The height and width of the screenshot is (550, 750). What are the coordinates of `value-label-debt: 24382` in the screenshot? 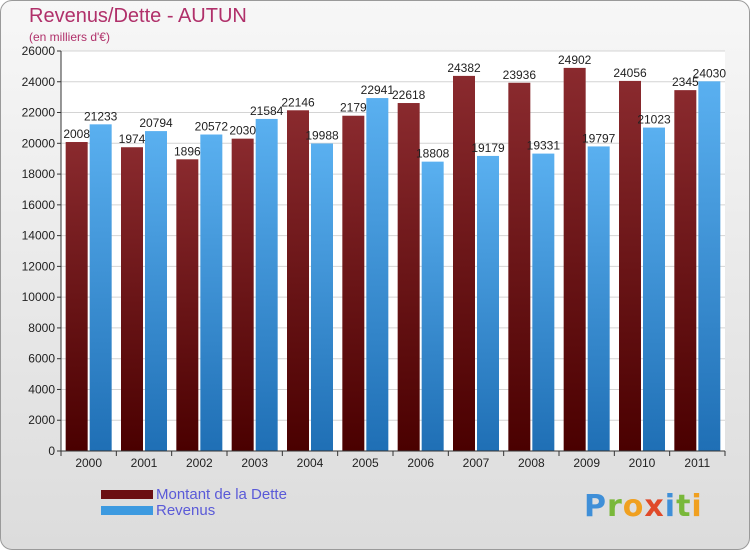 It's located at (464, 68).